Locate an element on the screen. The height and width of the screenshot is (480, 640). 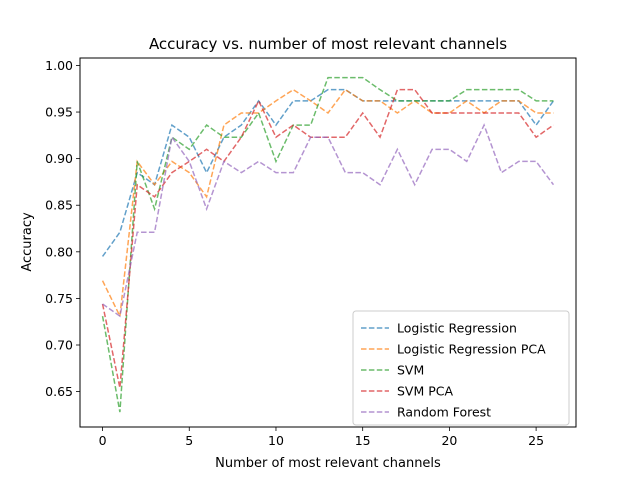
y-tick-label: 0.65 is located at coordinates (59, 391).